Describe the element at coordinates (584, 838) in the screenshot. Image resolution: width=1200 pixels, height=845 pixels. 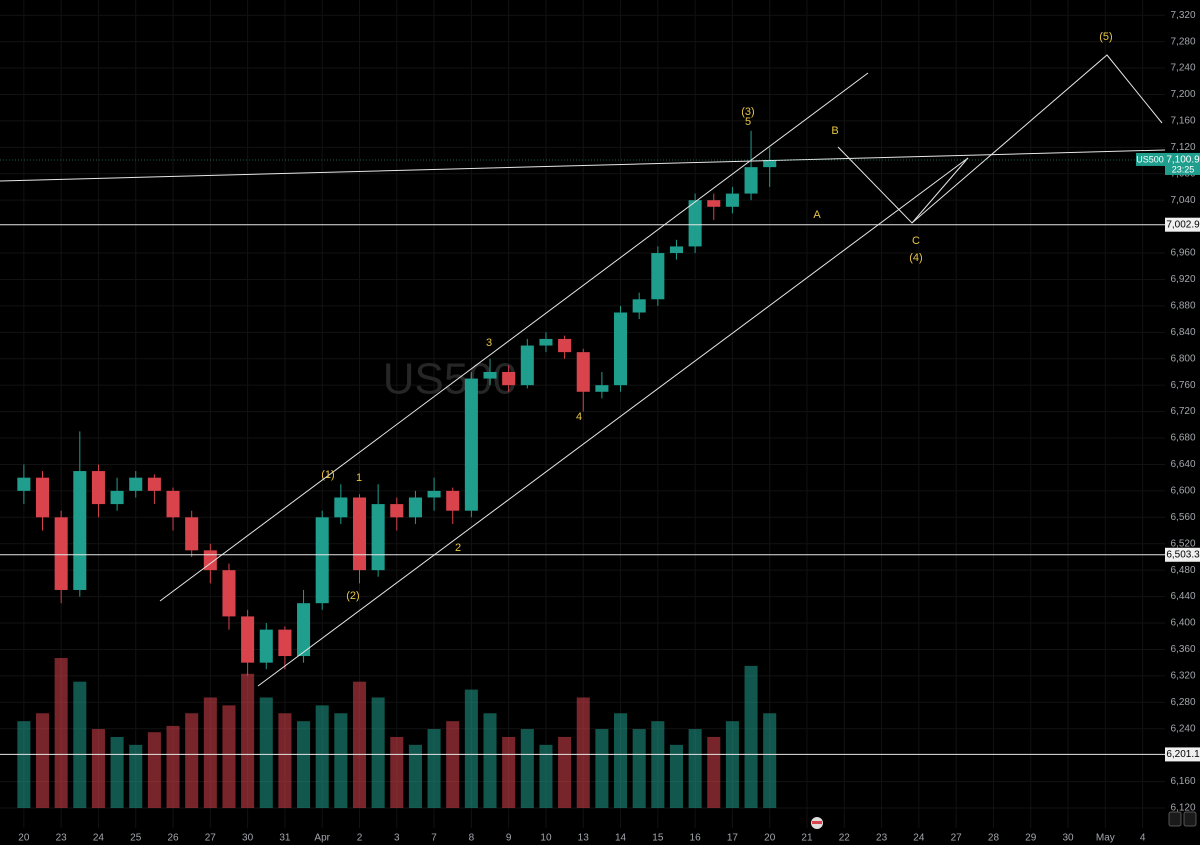
I see `x-tick-label: 13` at that location.